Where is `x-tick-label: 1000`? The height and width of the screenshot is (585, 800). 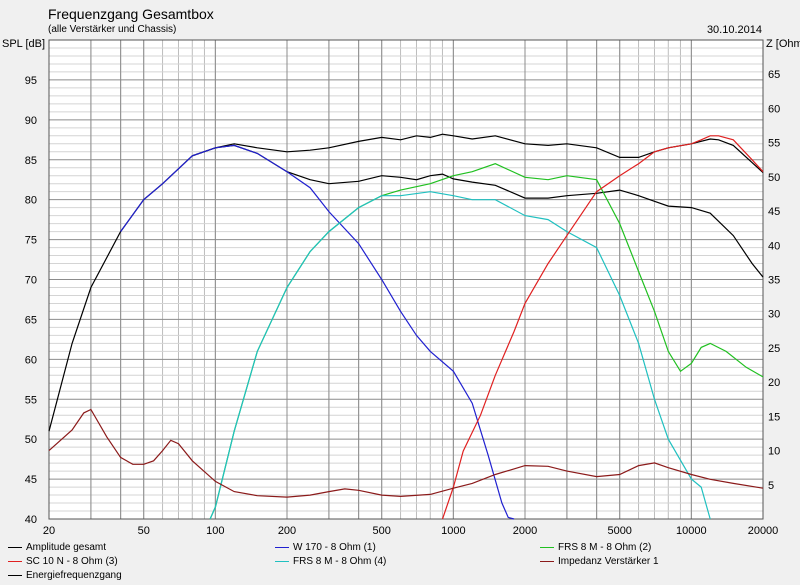 x-tick-label: 1000 is located at coordinates (453, 531).